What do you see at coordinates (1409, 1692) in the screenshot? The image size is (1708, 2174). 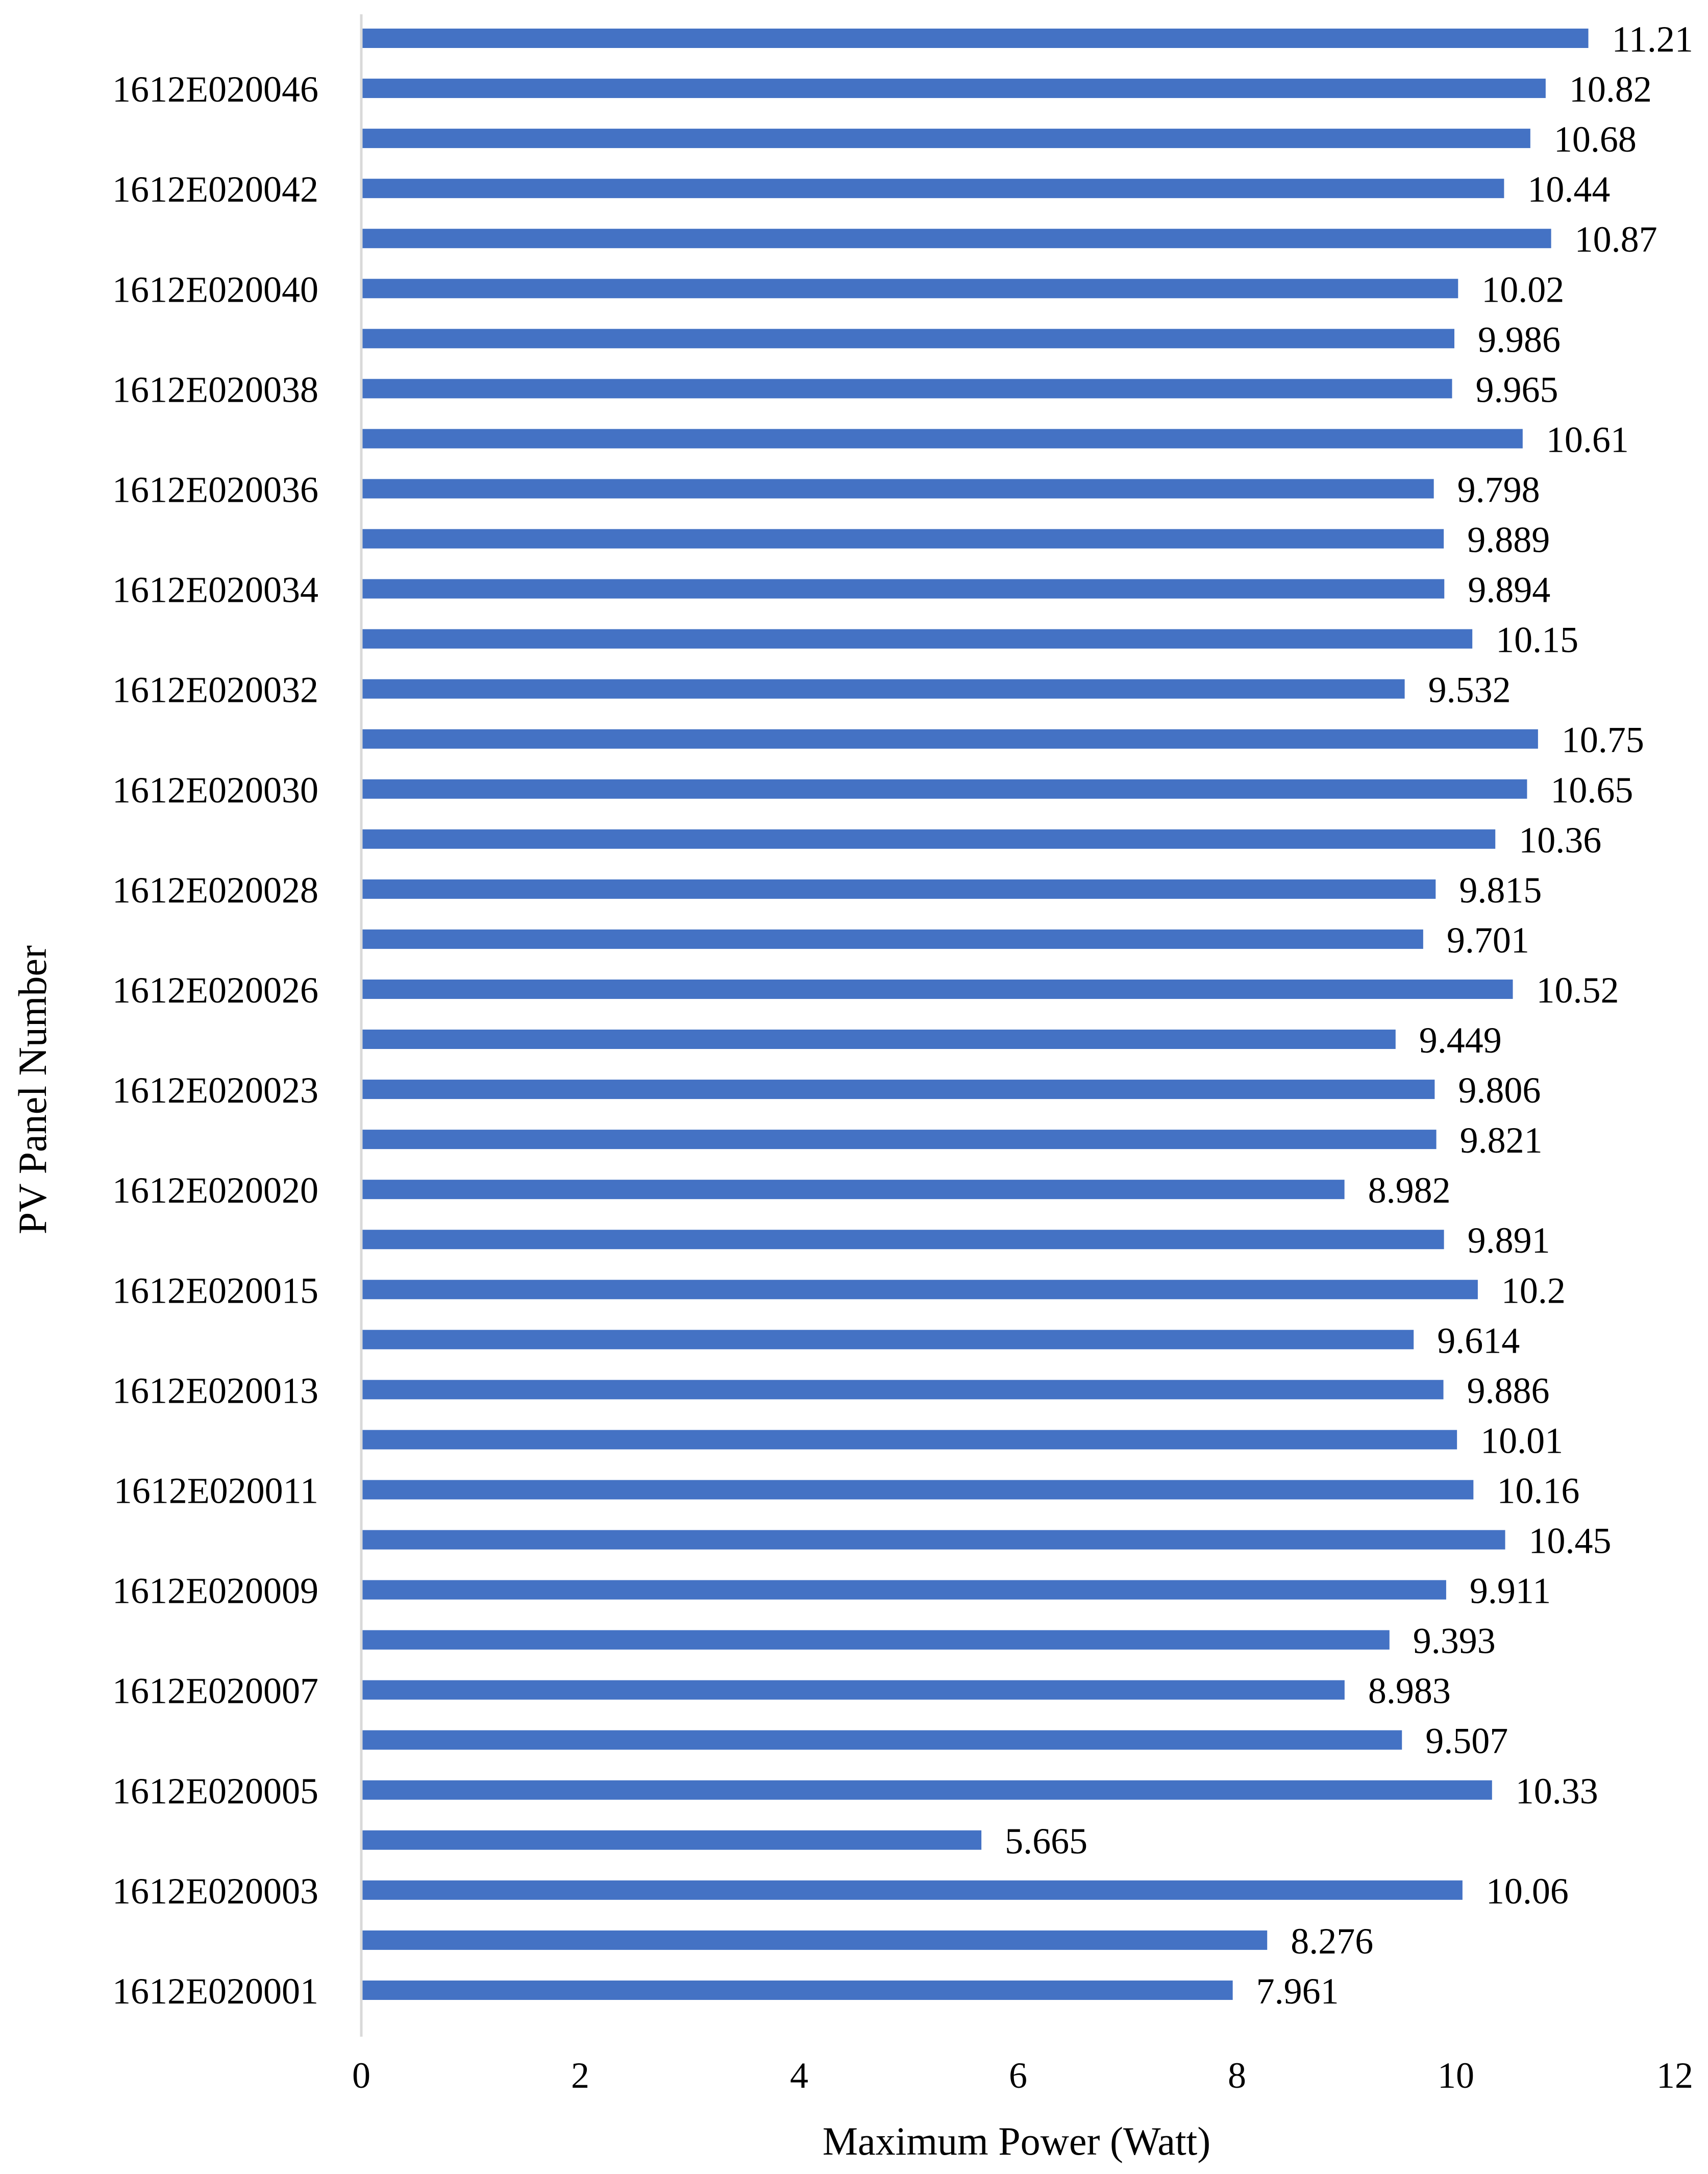 I see `bar-value-label: 8.983` at bounding box center [1409, 1692].